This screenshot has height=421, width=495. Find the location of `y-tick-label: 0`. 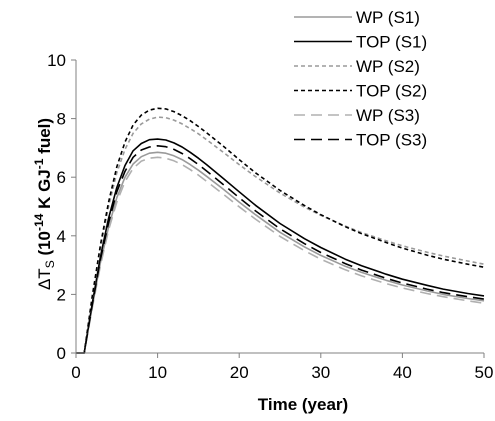

y-tick-label: 0 is located at coordinates (61, 353).